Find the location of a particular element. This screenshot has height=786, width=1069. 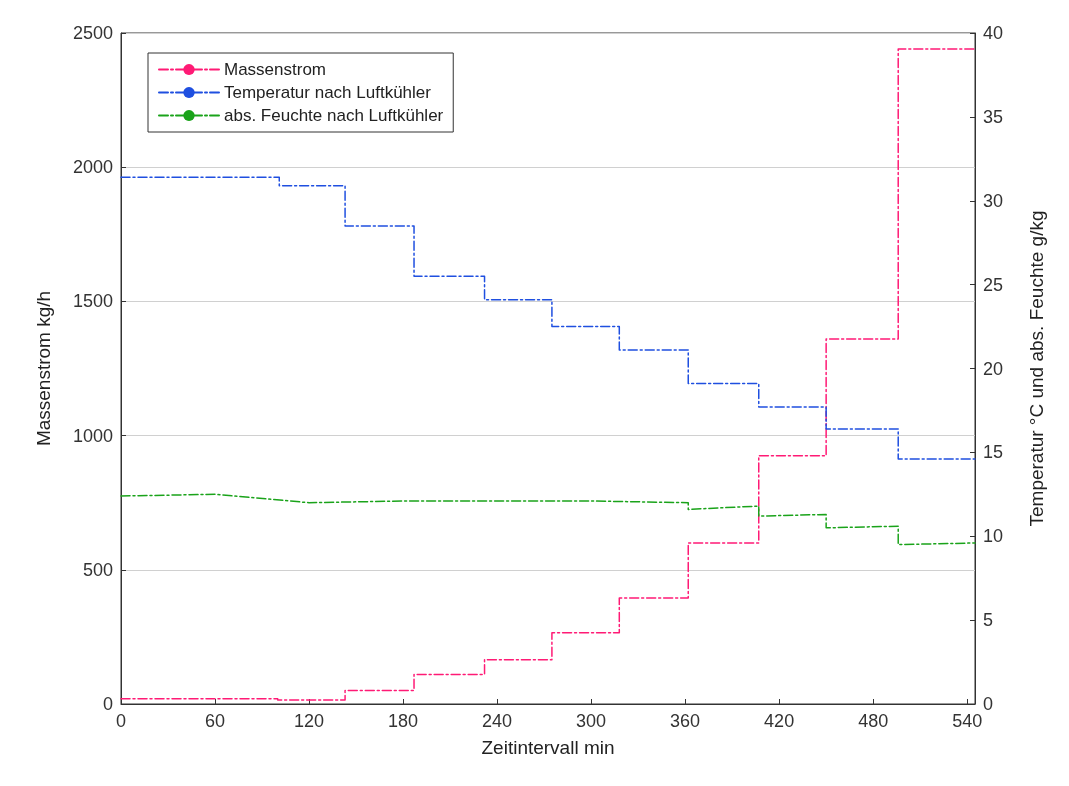

x-tick-label: 540 is located at coordinates (967, 721).